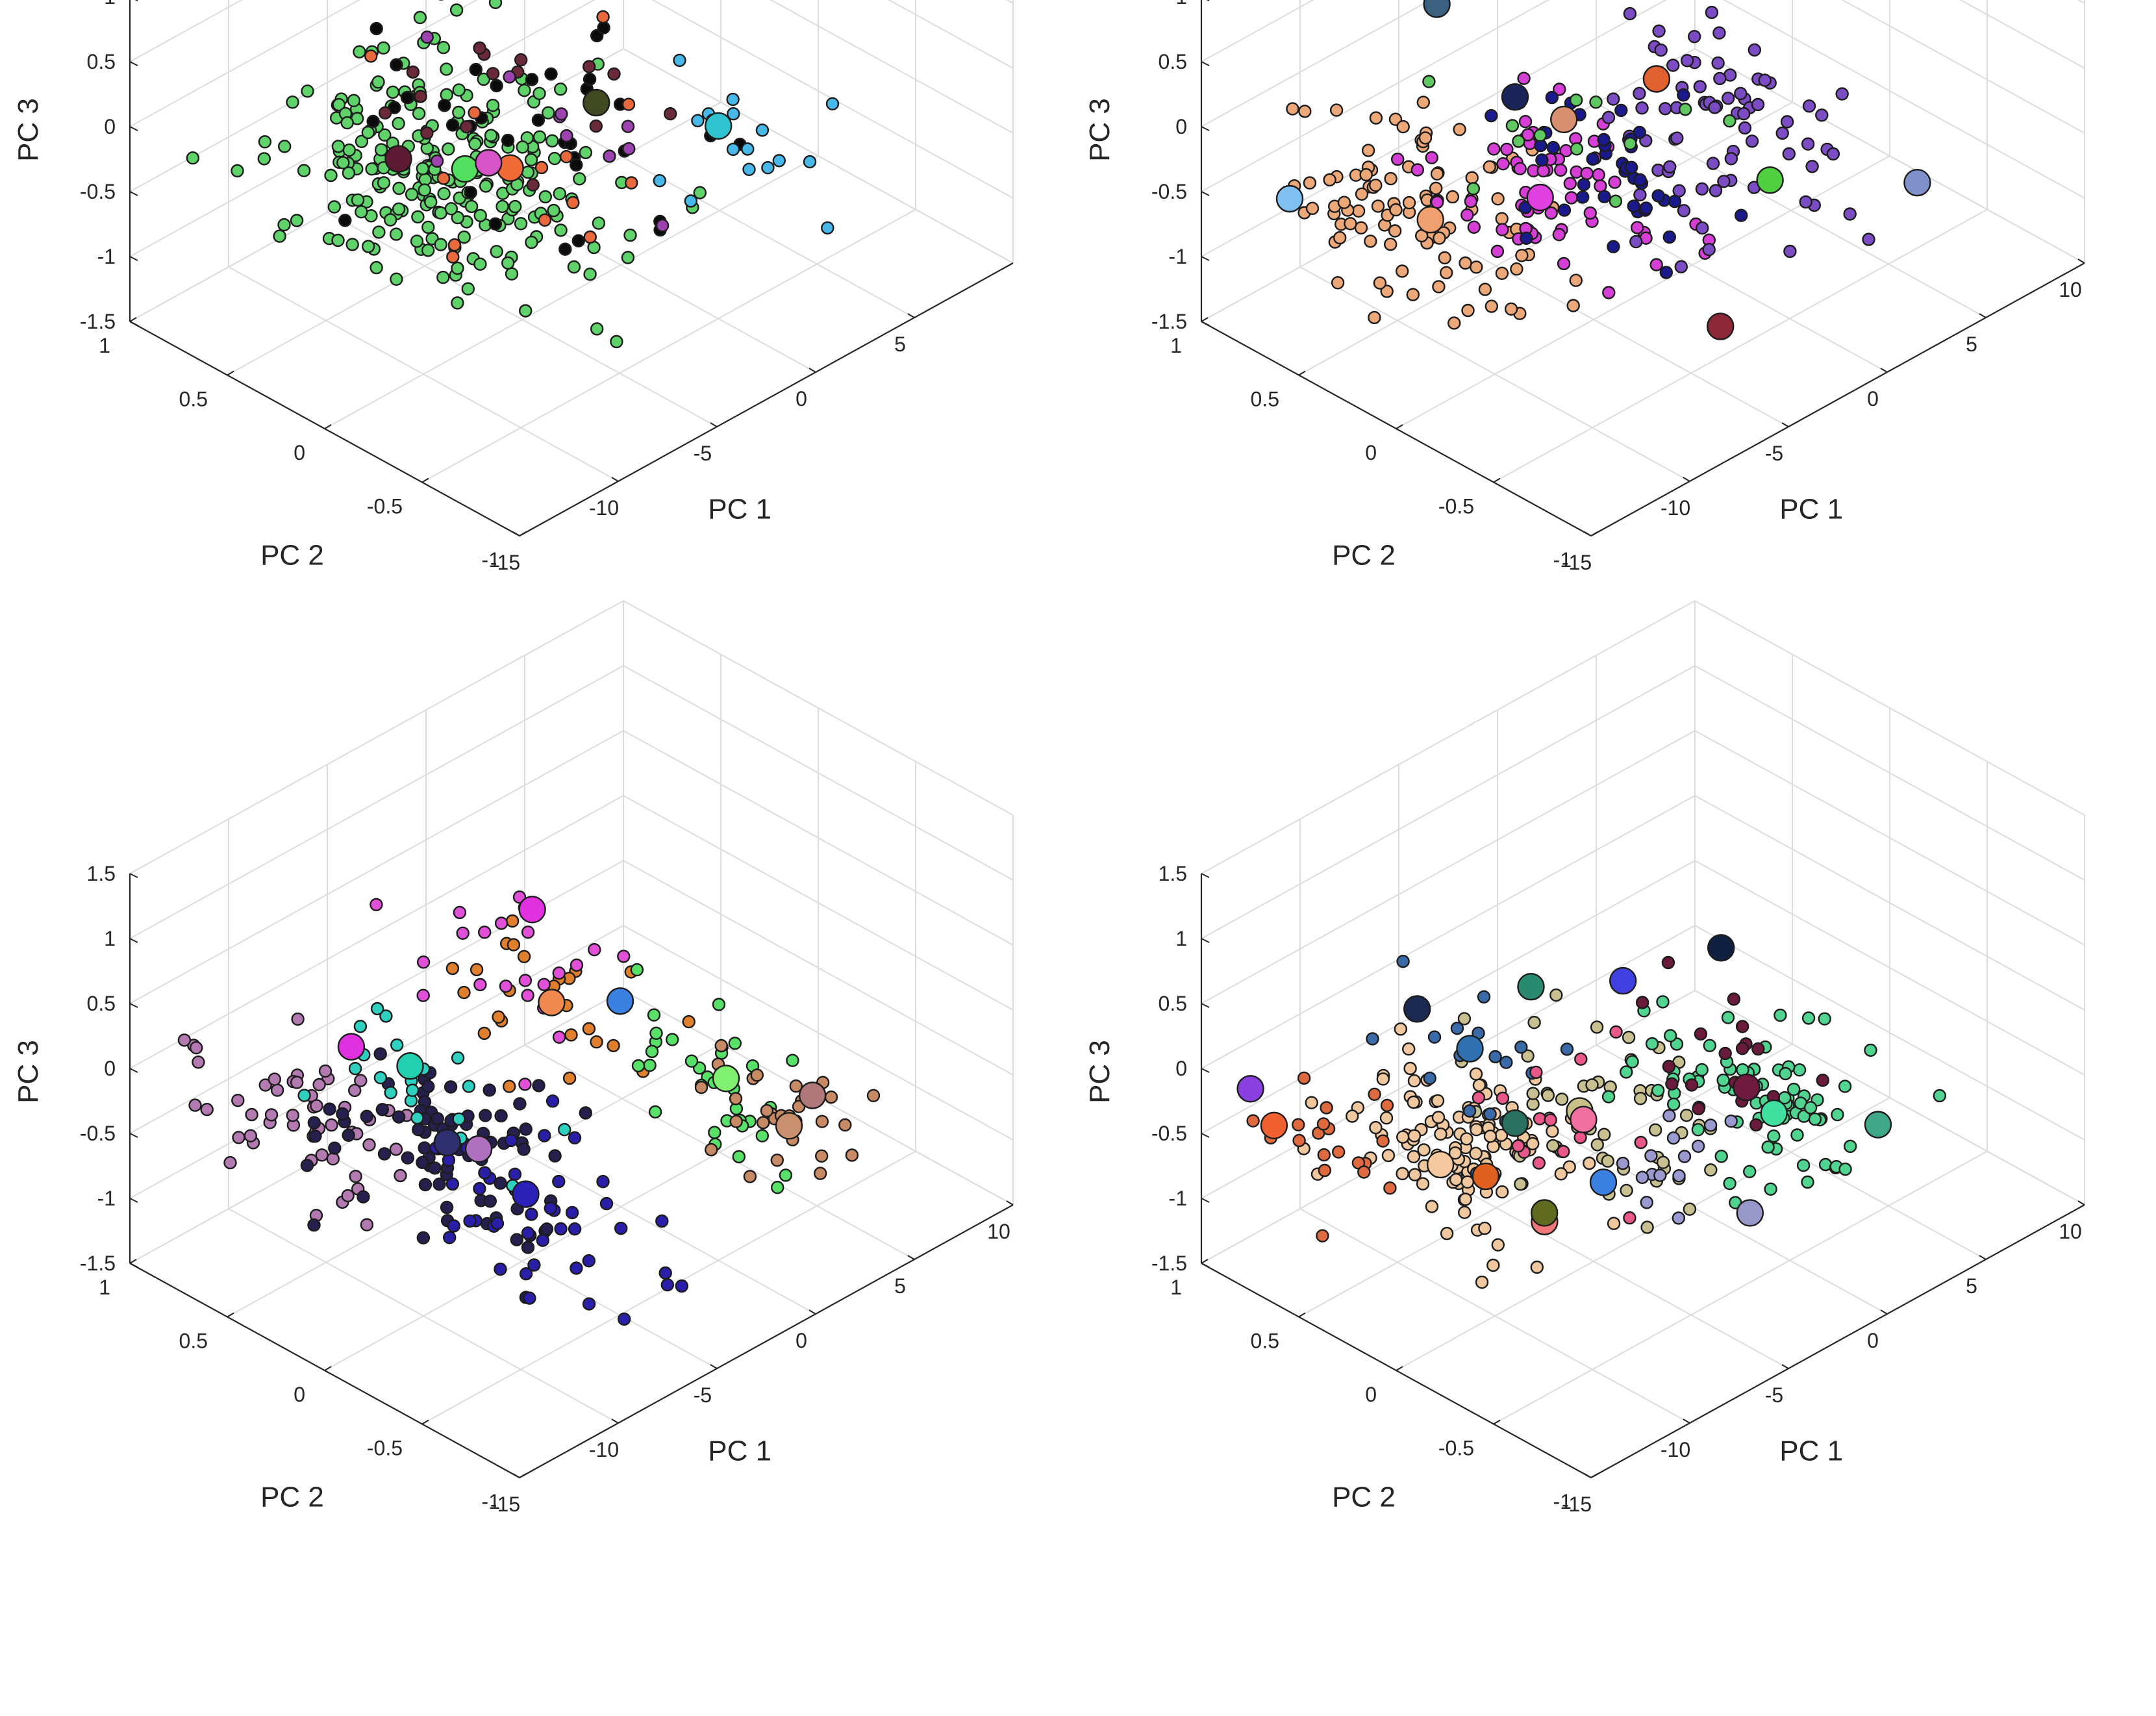 Image resolution: width=2156 pixels, height=1716 pixels. What do you see at coordinates (1178, 1198) in the screenshot?
I see `z-tick-label: -1` at bounding box center [1178, 1198].